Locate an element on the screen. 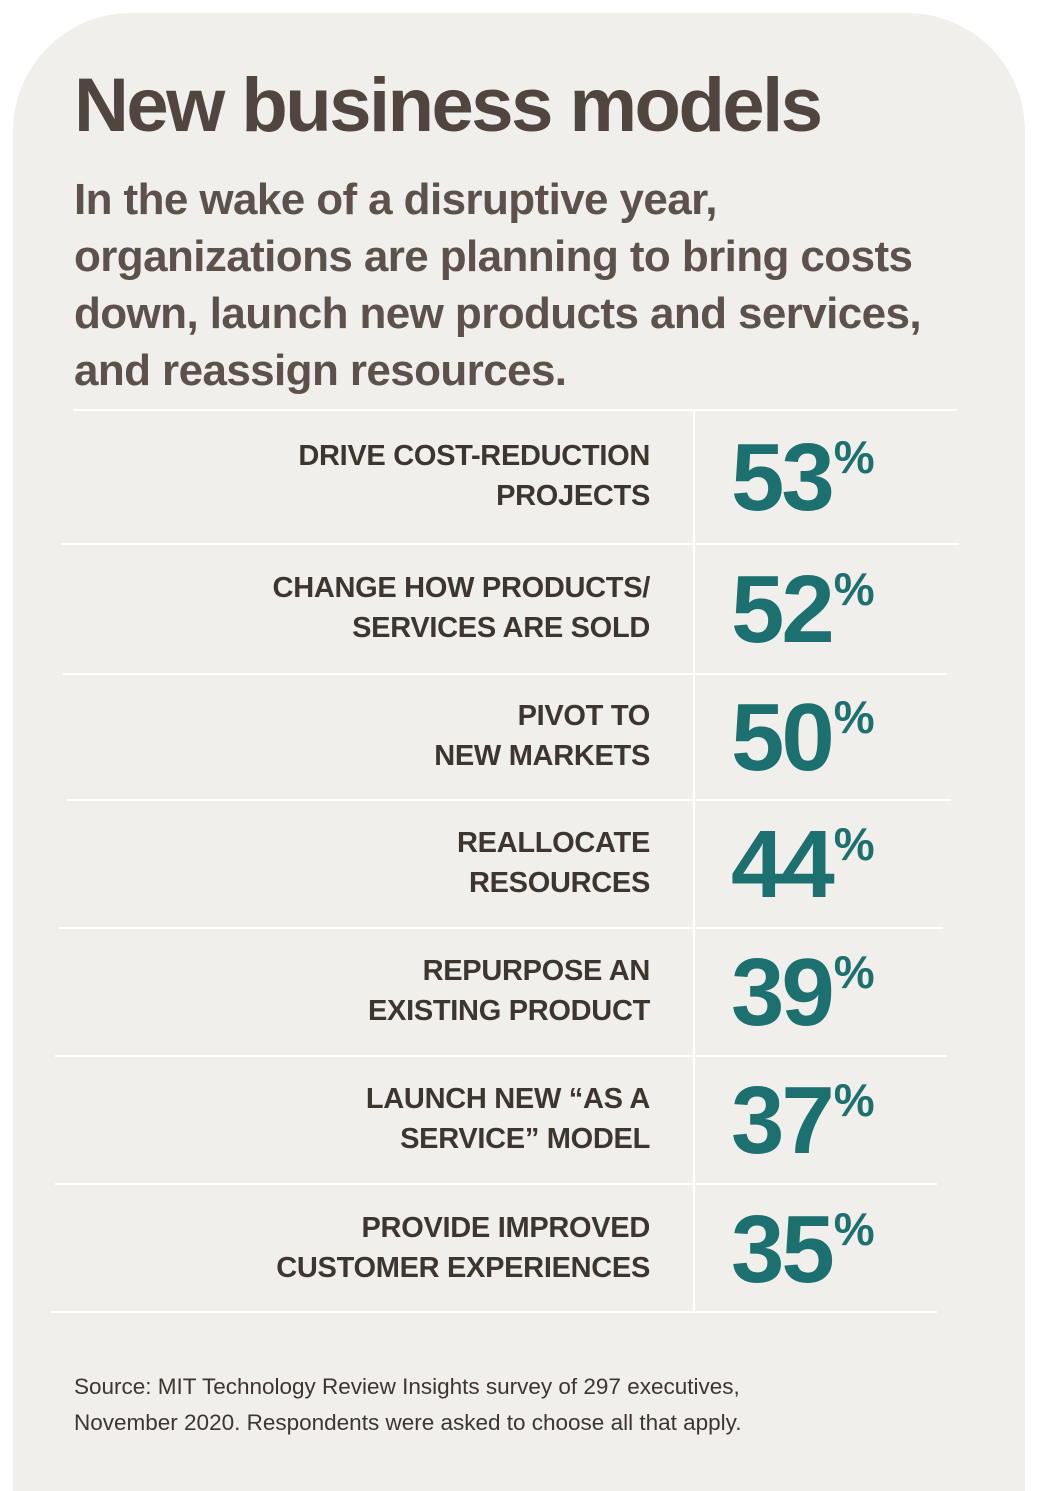  stat-value: 53% is located at coordinates (803, 478).